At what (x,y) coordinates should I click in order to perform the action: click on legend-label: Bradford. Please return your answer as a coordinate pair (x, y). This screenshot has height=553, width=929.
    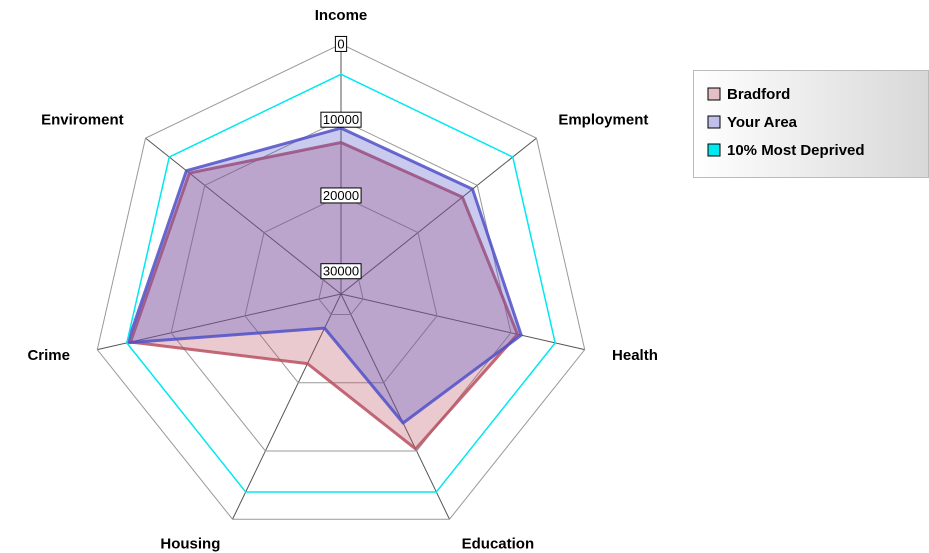
    Looking at the image, I should click on (758, 94).